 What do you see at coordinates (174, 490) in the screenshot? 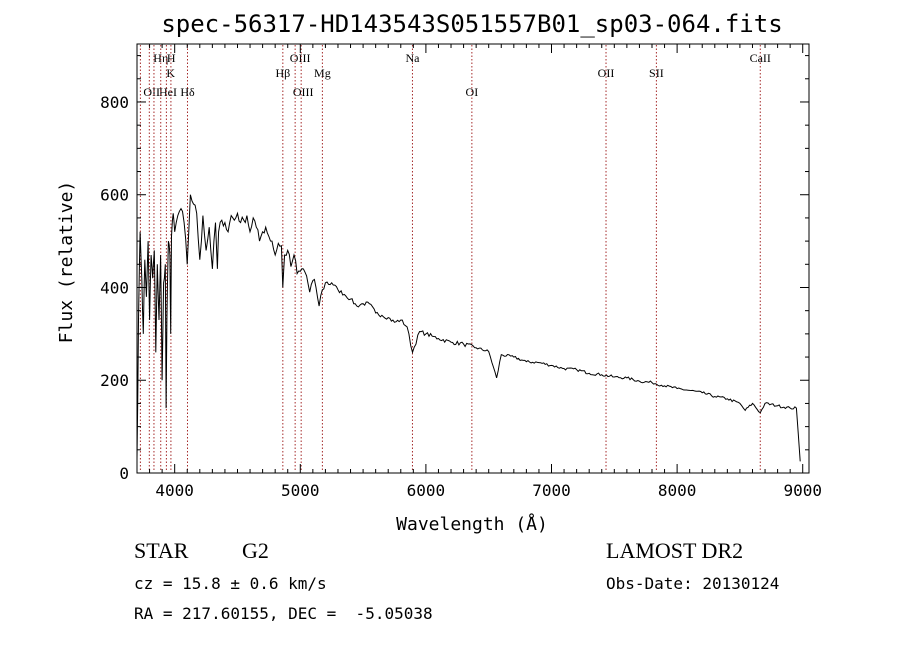
I see `x-tick-label: 4000` at bounding box center [174, 490].